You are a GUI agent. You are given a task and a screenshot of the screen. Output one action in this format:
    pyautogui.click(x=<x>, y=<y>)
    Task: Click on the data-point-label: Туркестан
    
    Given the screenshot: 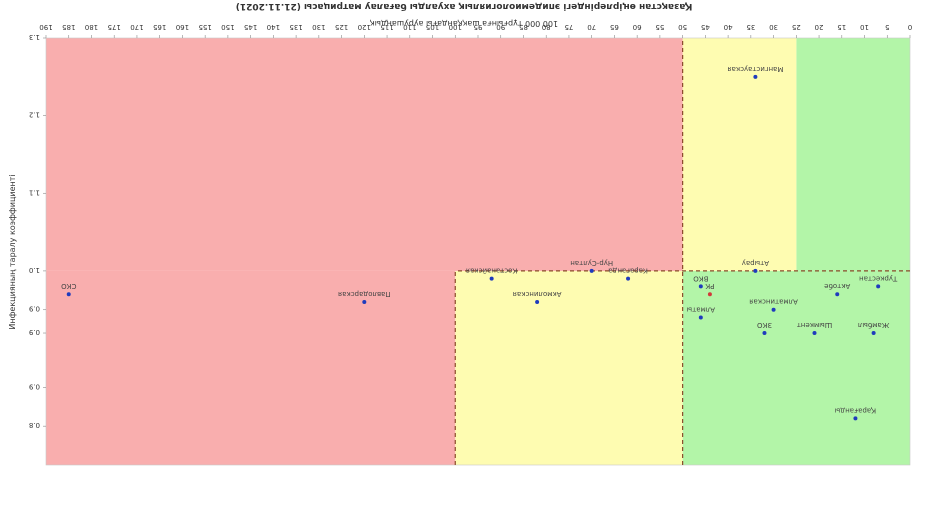 What is the action you would take?
    pyautogui.click(x=878, y=278)
    